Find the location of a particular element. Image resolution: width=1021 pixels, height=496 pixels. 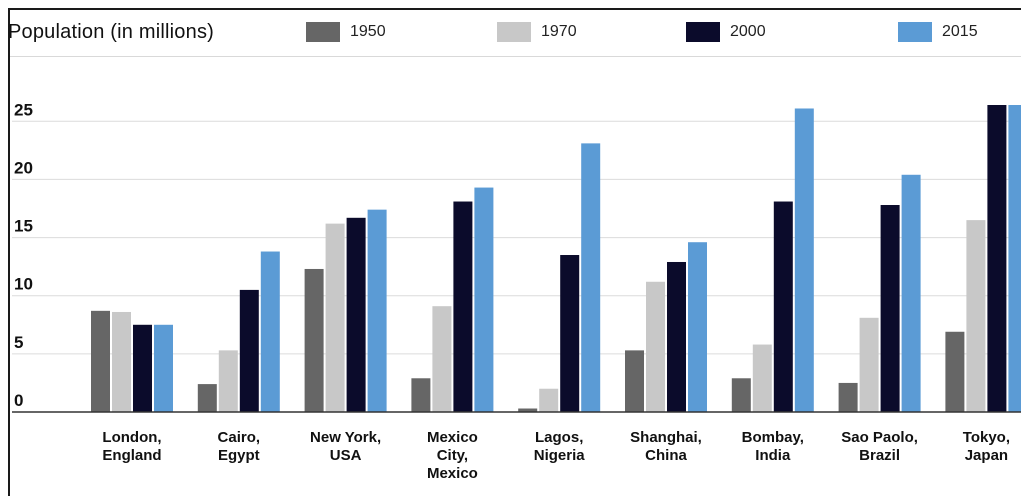

chart-title: Population (in millions) is located at coordinates (111, 32).